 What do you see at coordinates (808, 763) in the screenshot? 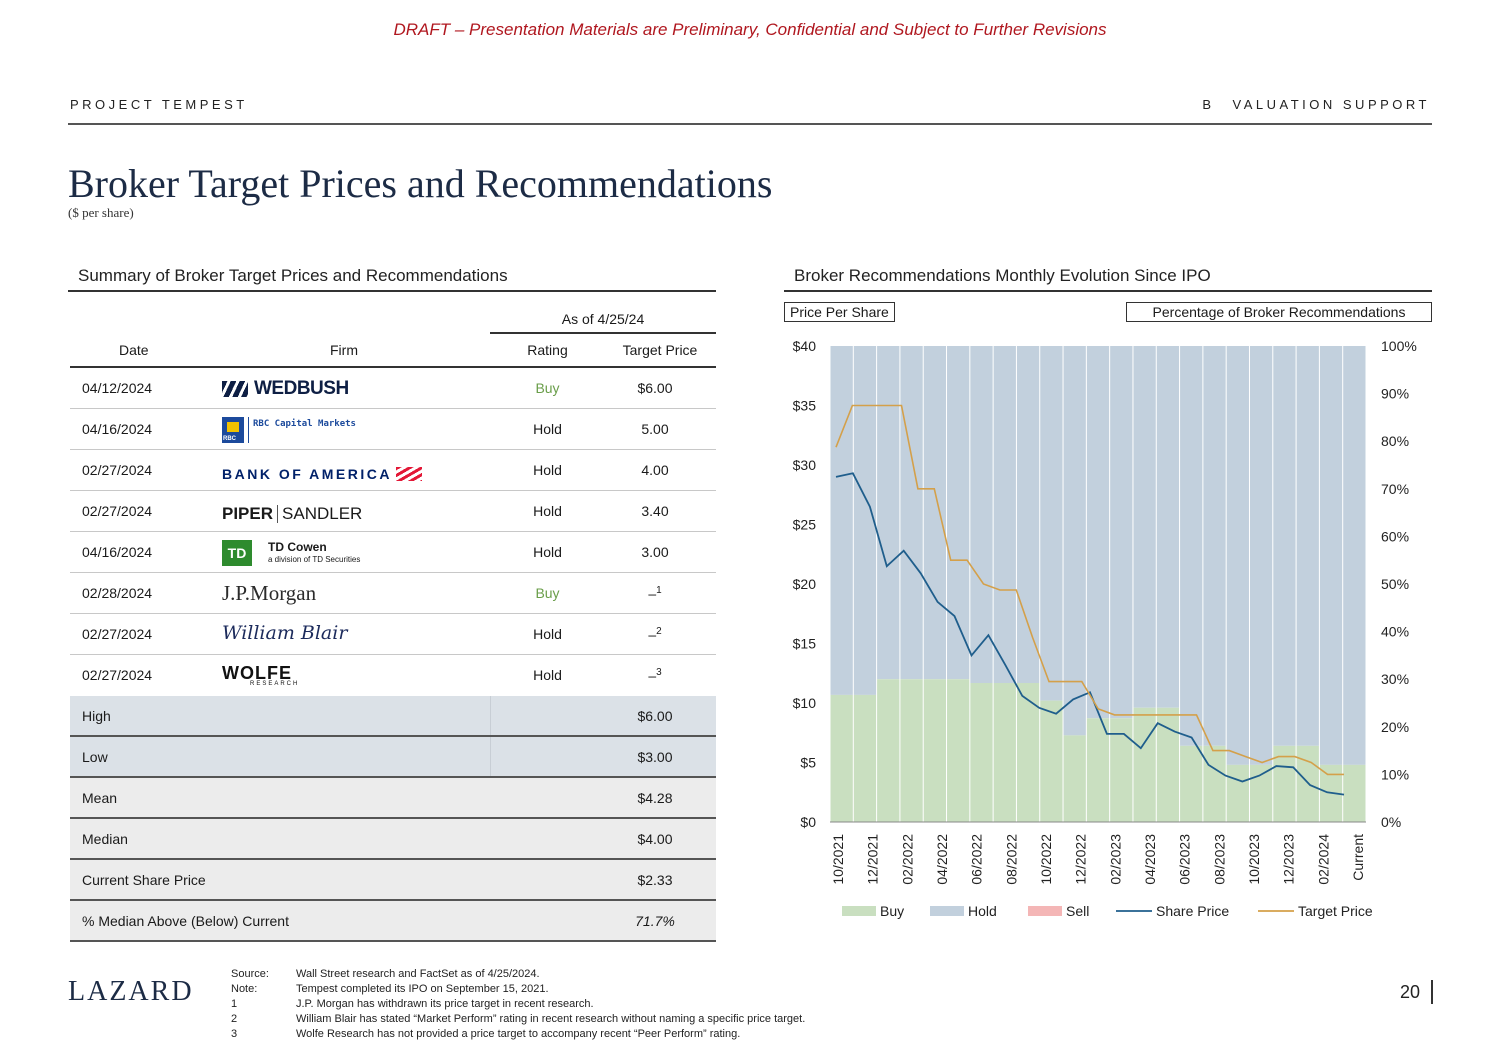
I see `left-axis-tick: $5` at bounding box center [808, 763].